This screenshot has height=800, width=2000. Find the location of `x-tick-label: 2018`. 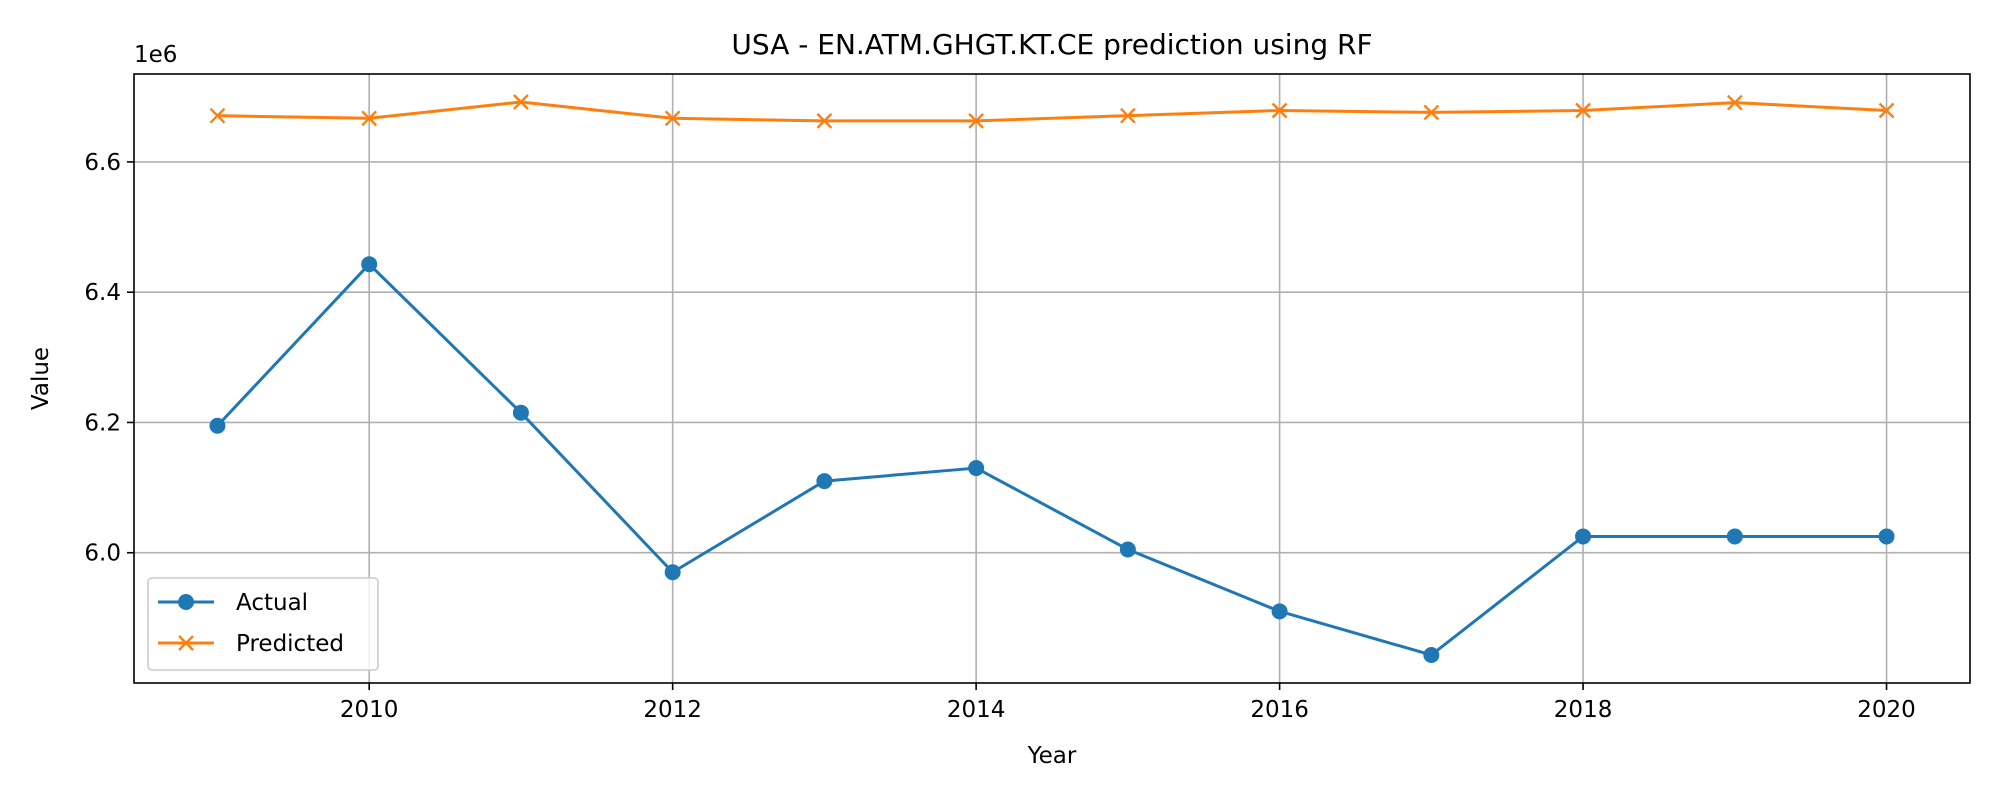

x-tick-label: 2018 is located at coordinates (1583, 710).